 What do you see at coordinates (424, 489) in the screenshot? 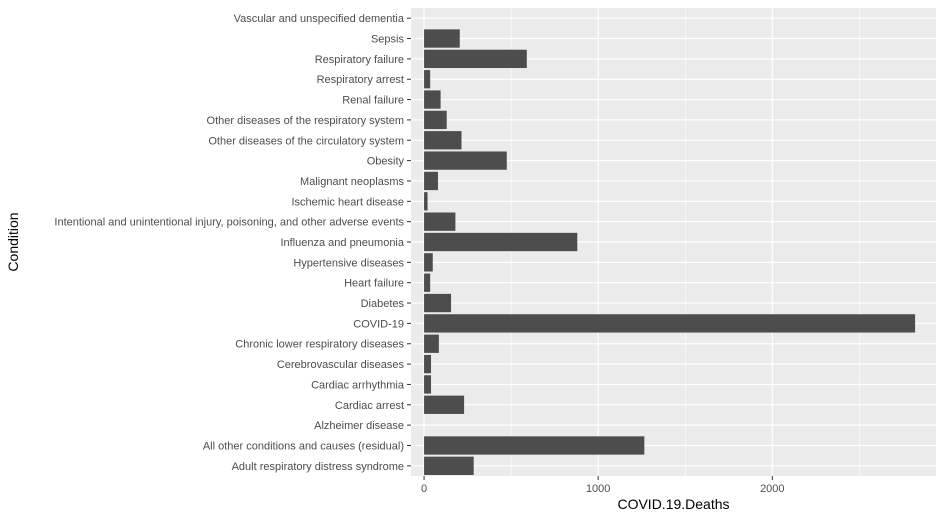
I see `x-tick-label: 0` at bounding box center [424, 489].